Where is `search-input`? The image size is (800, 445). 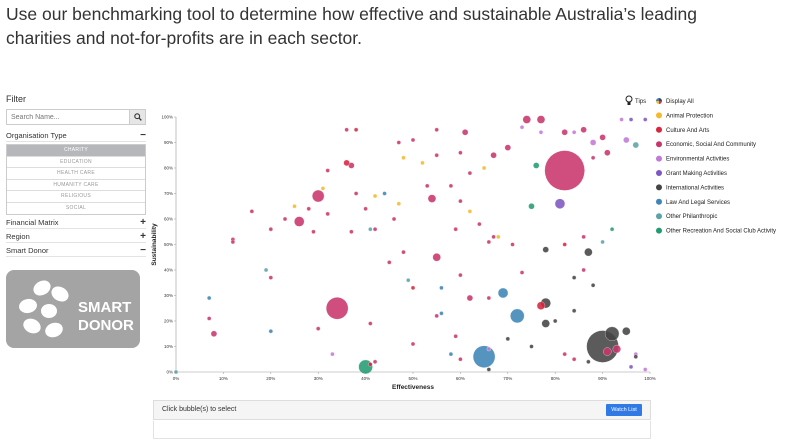
search-input is located at coordinates (68, 117).